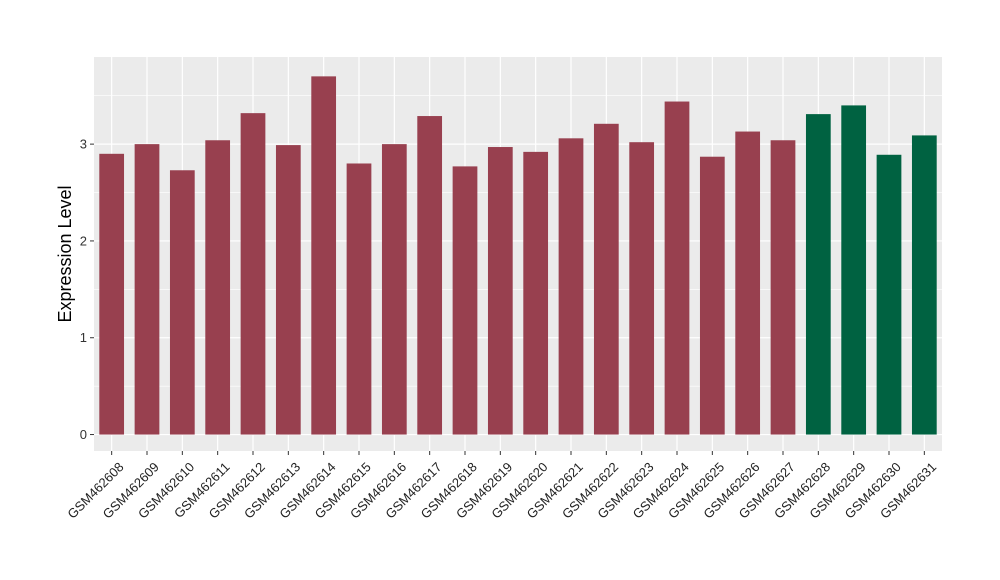 Image resolution: width=1000 pixels, height=580 pixels. I want to click on bar-GSM462621, so click(571, 286).